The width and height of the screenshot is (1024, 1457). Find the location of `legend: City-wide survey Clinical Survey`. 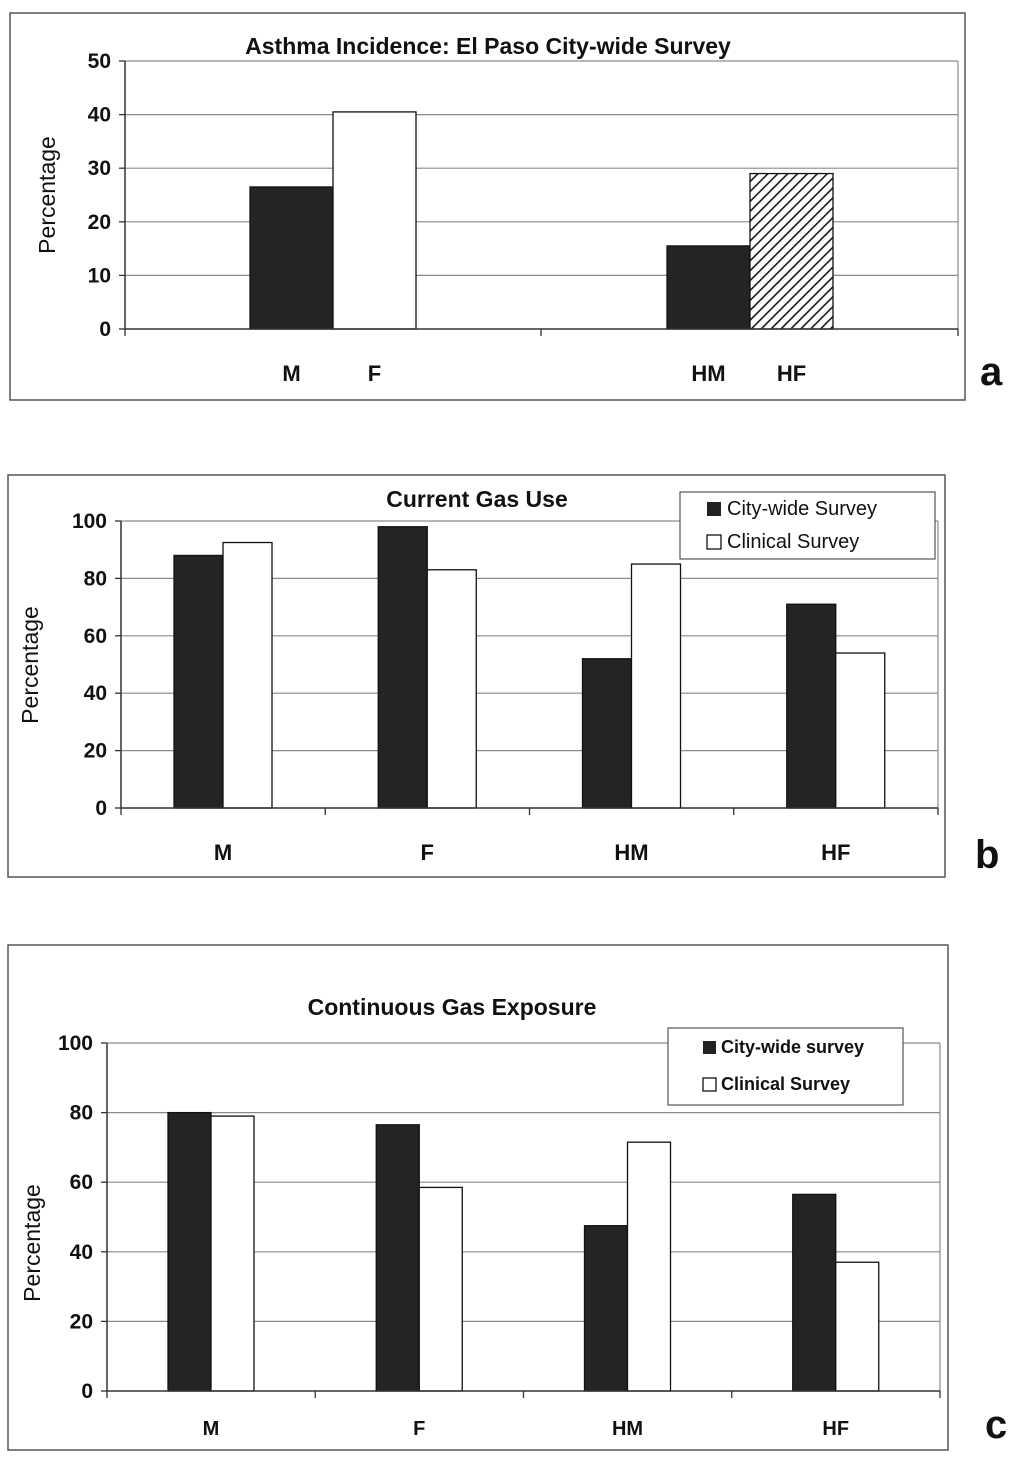

legend: City-wide survey Clinical Survey is located at coordinates (785, 1066).